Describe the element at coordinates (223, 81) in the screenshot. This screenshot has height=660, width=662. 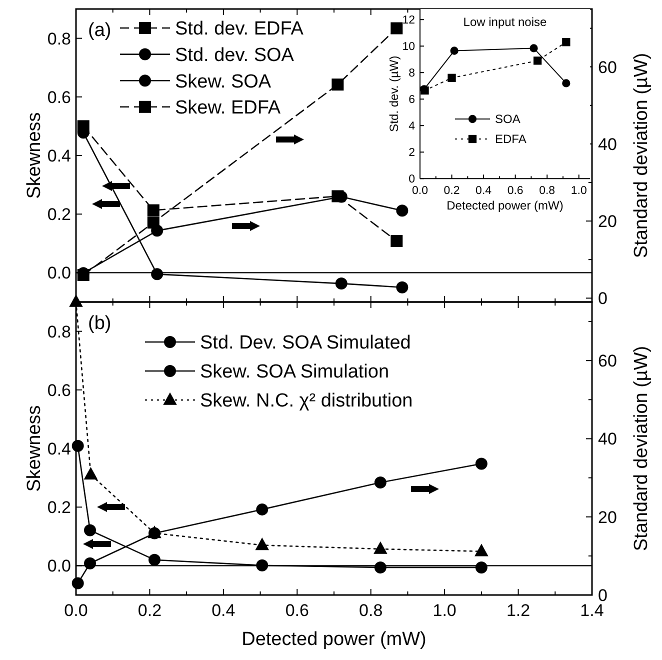
I see `legend-label: Skew. SOA` at that location.